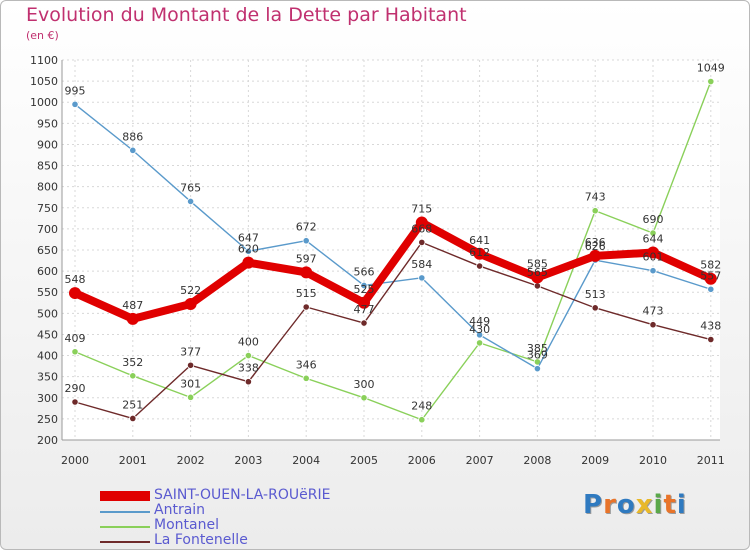 This screenshot has width=750, height=551. I want to click on chart-unit-label: (en €), so click(42, 35).